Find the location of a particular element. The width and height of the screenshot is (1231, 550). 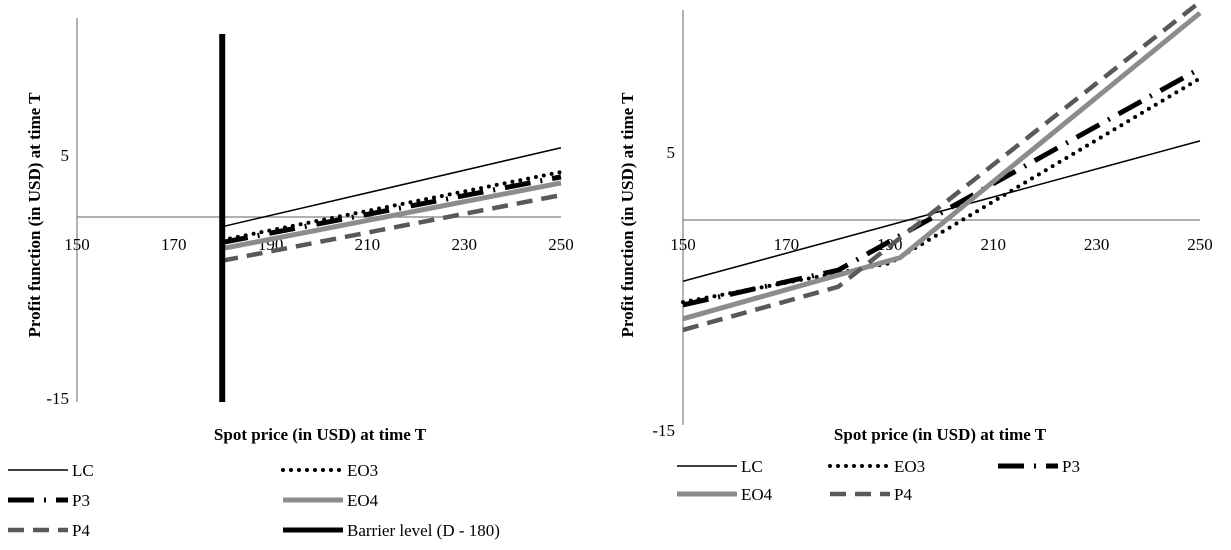

series-p4 is located at coordinates (391, 227).